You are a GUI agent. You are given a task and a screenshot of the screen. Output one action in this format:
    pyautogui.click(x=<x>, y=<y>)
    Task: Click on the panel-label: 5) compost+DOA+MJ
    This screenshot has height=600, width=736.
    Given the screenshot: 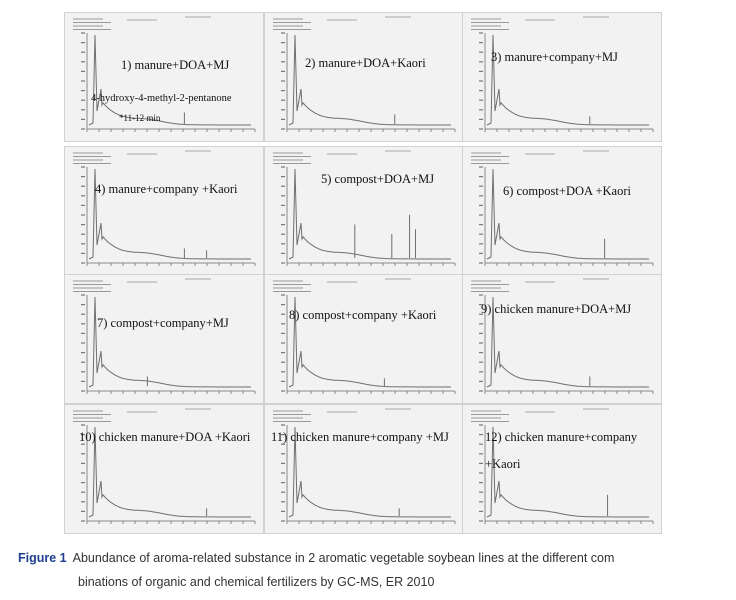 What is the action you would take?
    pyautogui.click(x=378, y=179)
    